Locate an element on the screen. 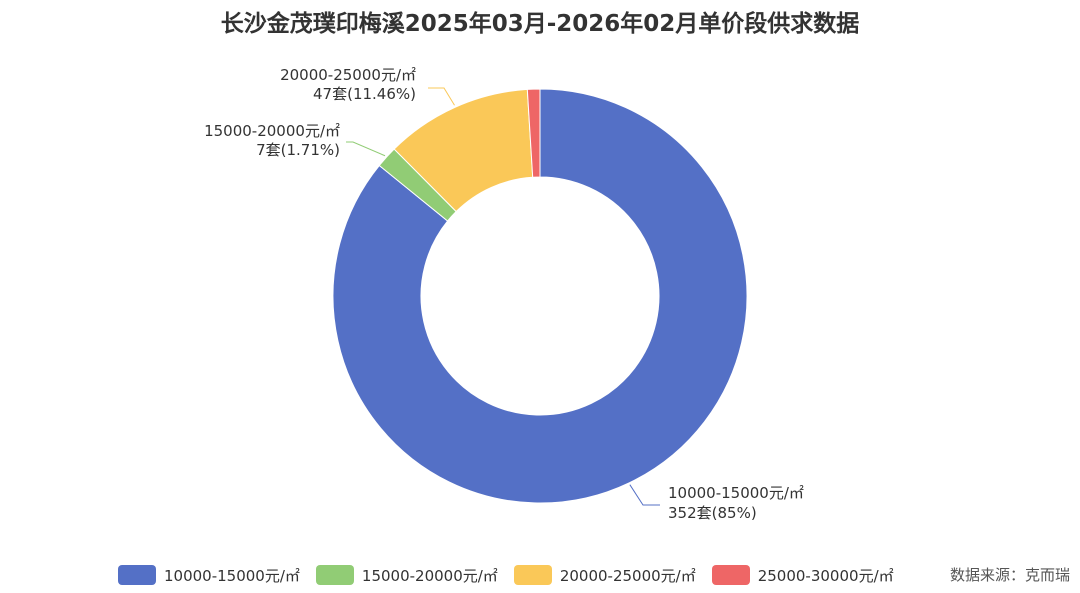 The width and height of the screenshot is (1080, 593). legend-item-15000-20000: 15000-20000元/㎡ is located at coordinates (406, 575).